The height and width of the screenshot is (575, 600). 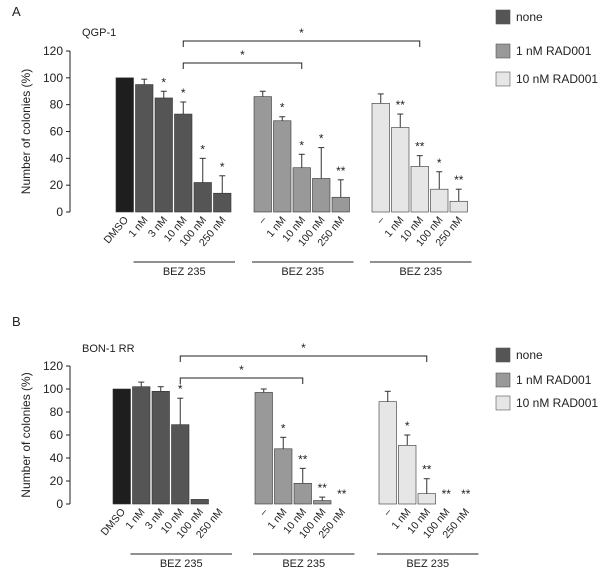 What do you see at coordinates (557, 403) in the screenshot?
I see `legend-label: 10 nM RAD001` at bounding box center [557, 403].